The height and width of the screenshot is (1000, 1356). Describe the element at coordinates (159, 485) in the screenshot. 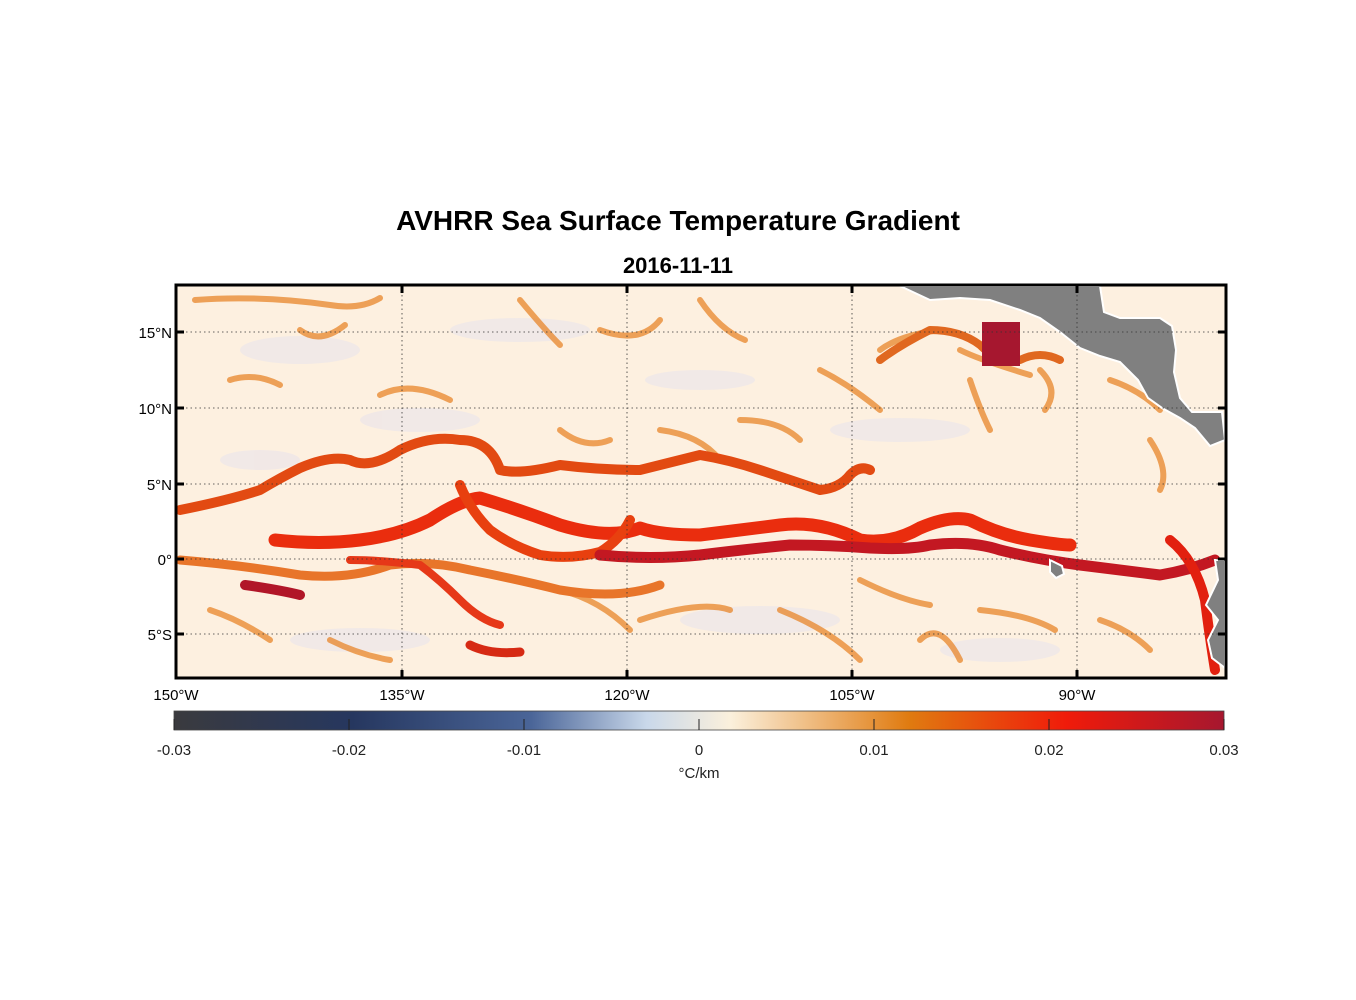

I see `lat-label-5n: 5°N` at that location.